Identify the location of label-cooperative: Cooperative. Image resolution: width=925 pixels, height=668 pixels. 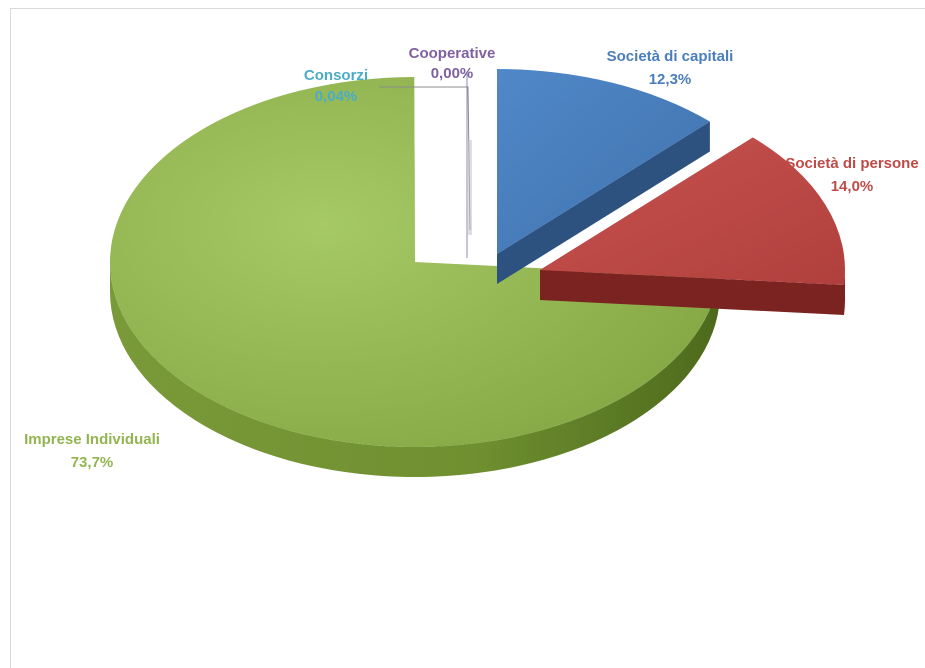
(452, 53).